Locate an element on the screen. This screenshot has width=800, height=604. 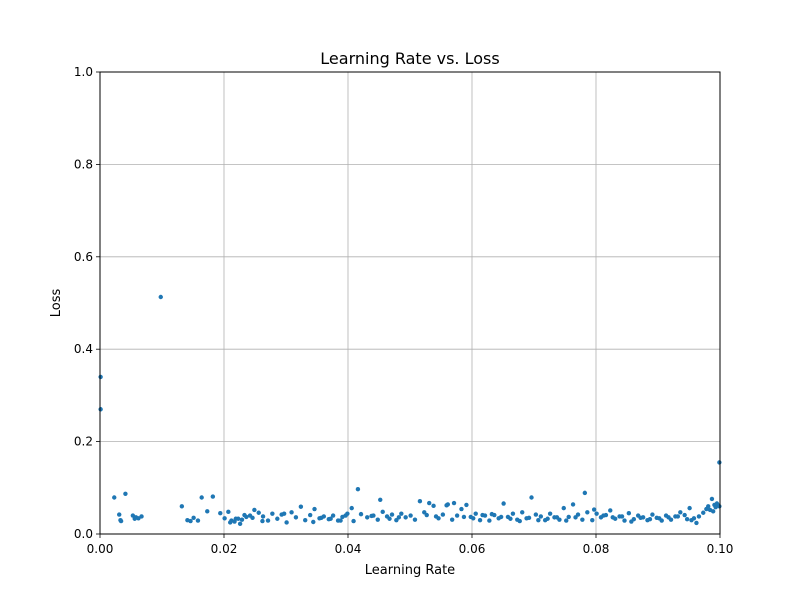
y-tick-label: 0.0 is located at coordinates (83, 534).